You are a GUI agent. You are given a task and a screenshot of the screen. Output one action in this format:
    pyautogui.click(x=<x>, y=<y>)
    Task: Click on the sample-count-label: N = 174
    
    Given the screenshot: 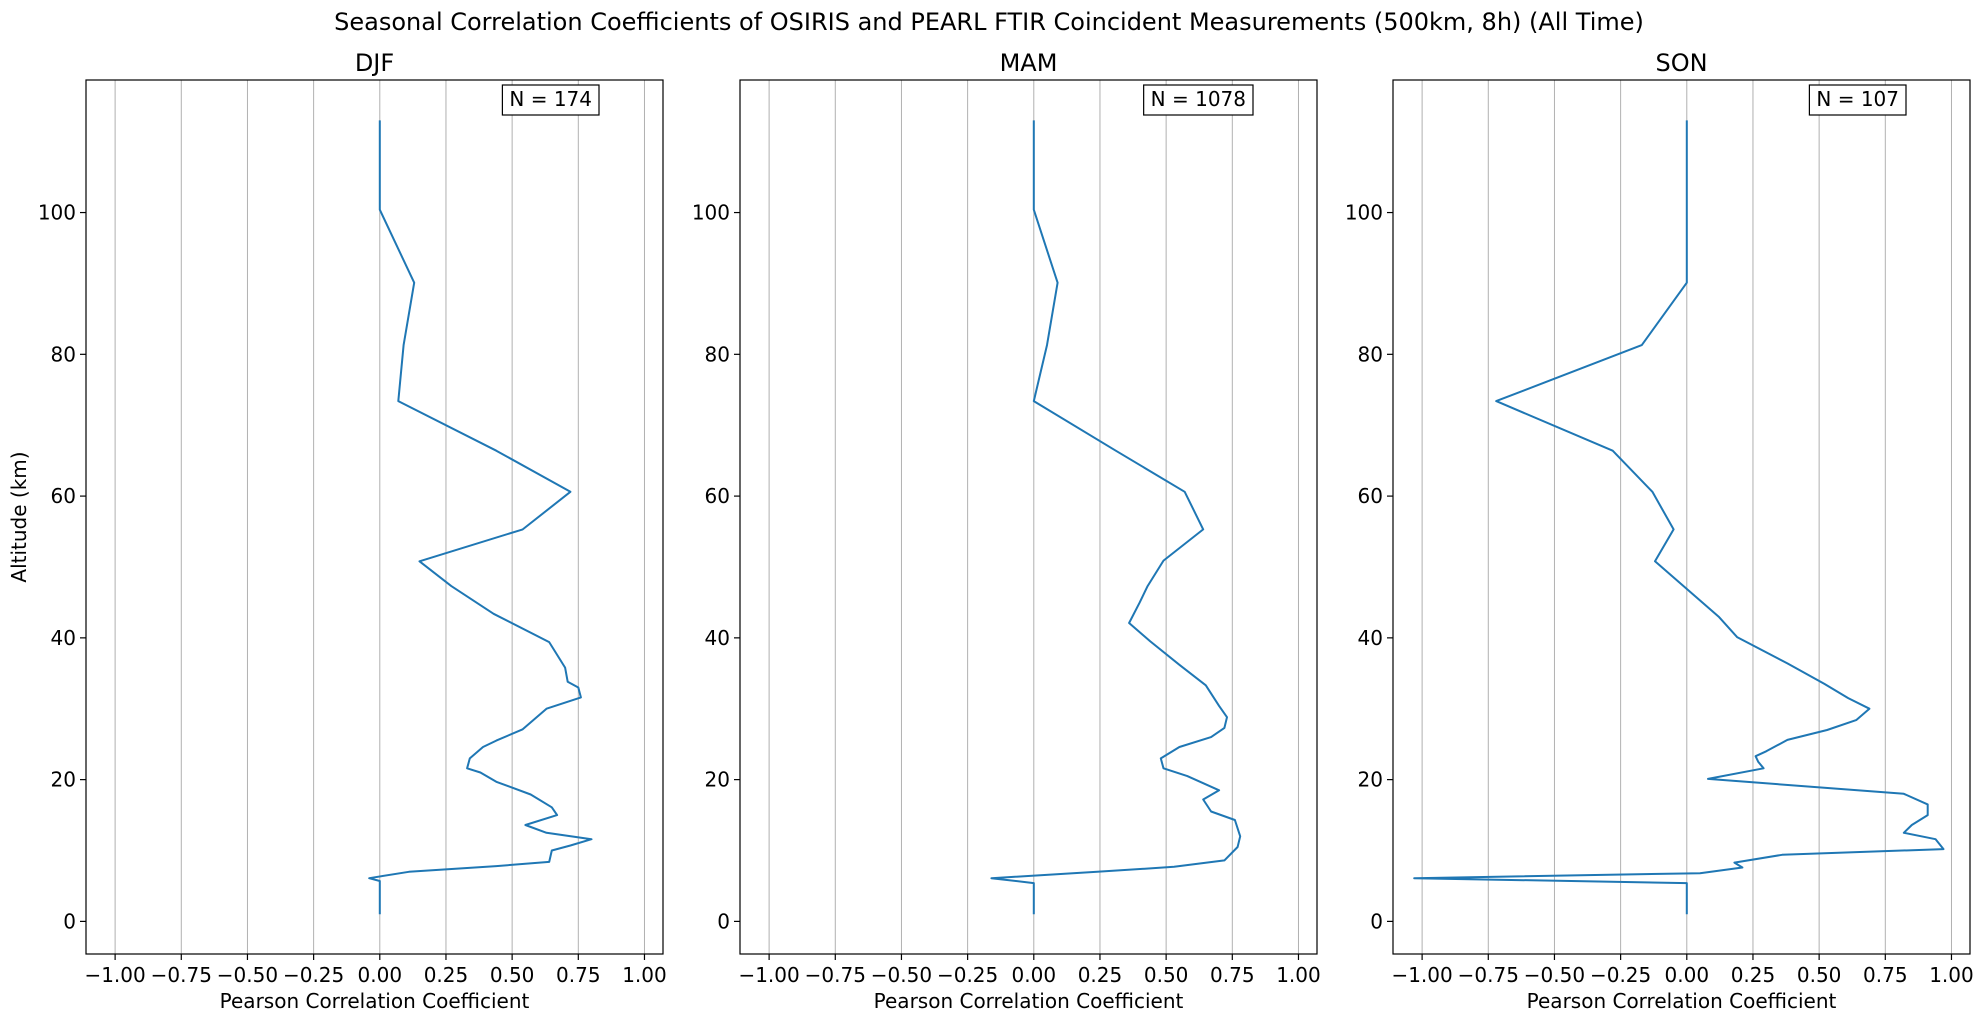 What is the action you would take?
    pyautogui.click(x=550, y=99)
    